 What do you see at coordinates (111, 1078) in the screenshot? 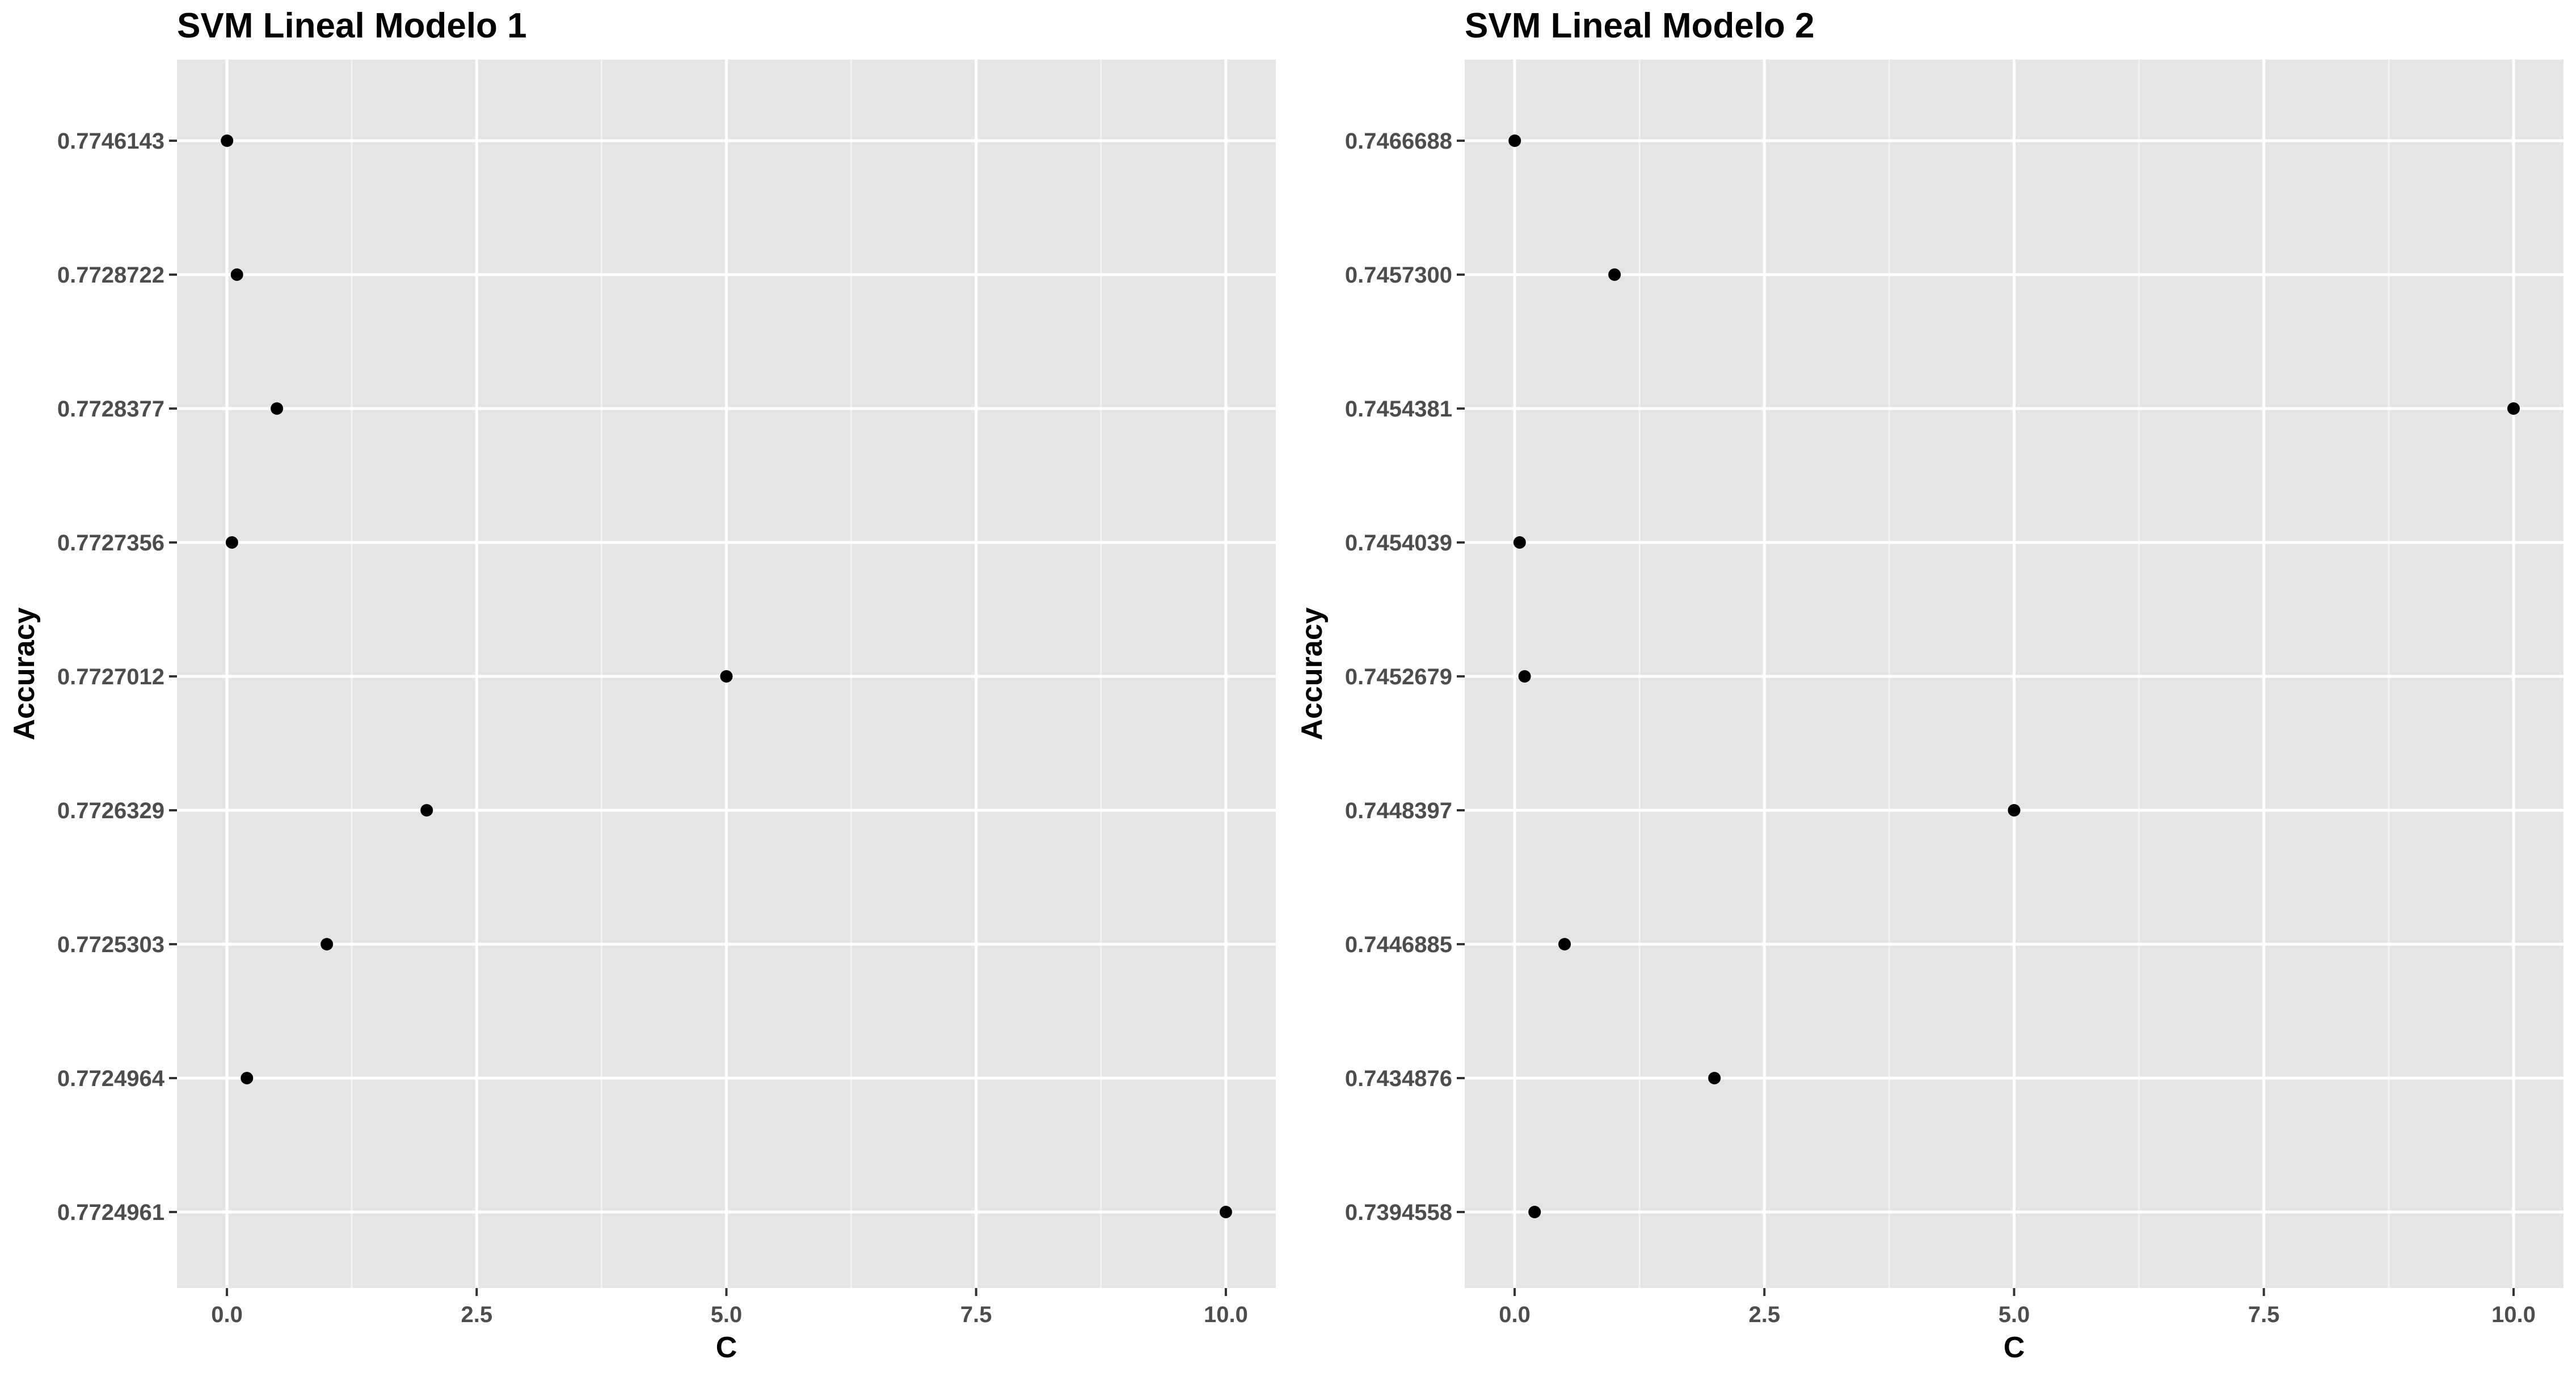
I see `y-tick-label: 0.7724964` at bounding box center [111, 1078].